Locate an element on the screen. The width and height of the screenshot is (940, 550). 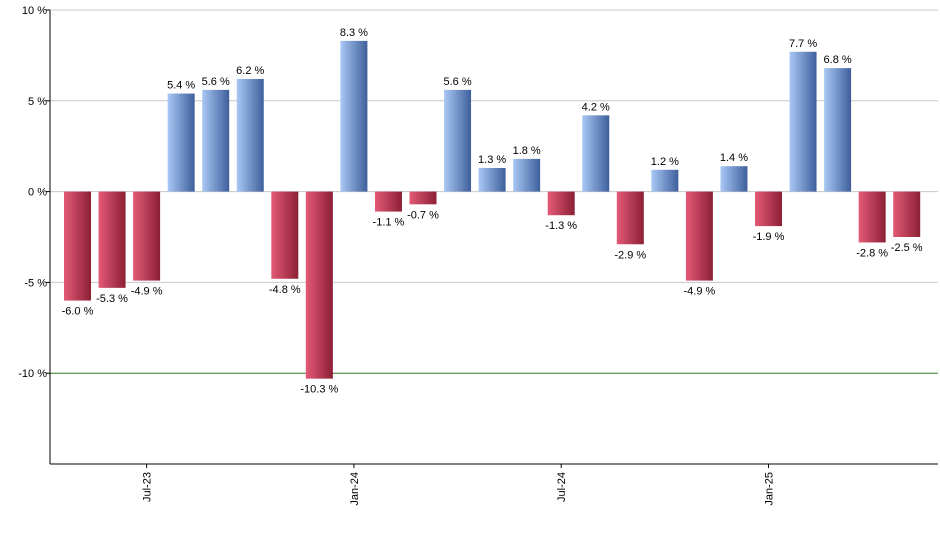
bar-data-label: -6.0 % is located at coordinates (78, 312).